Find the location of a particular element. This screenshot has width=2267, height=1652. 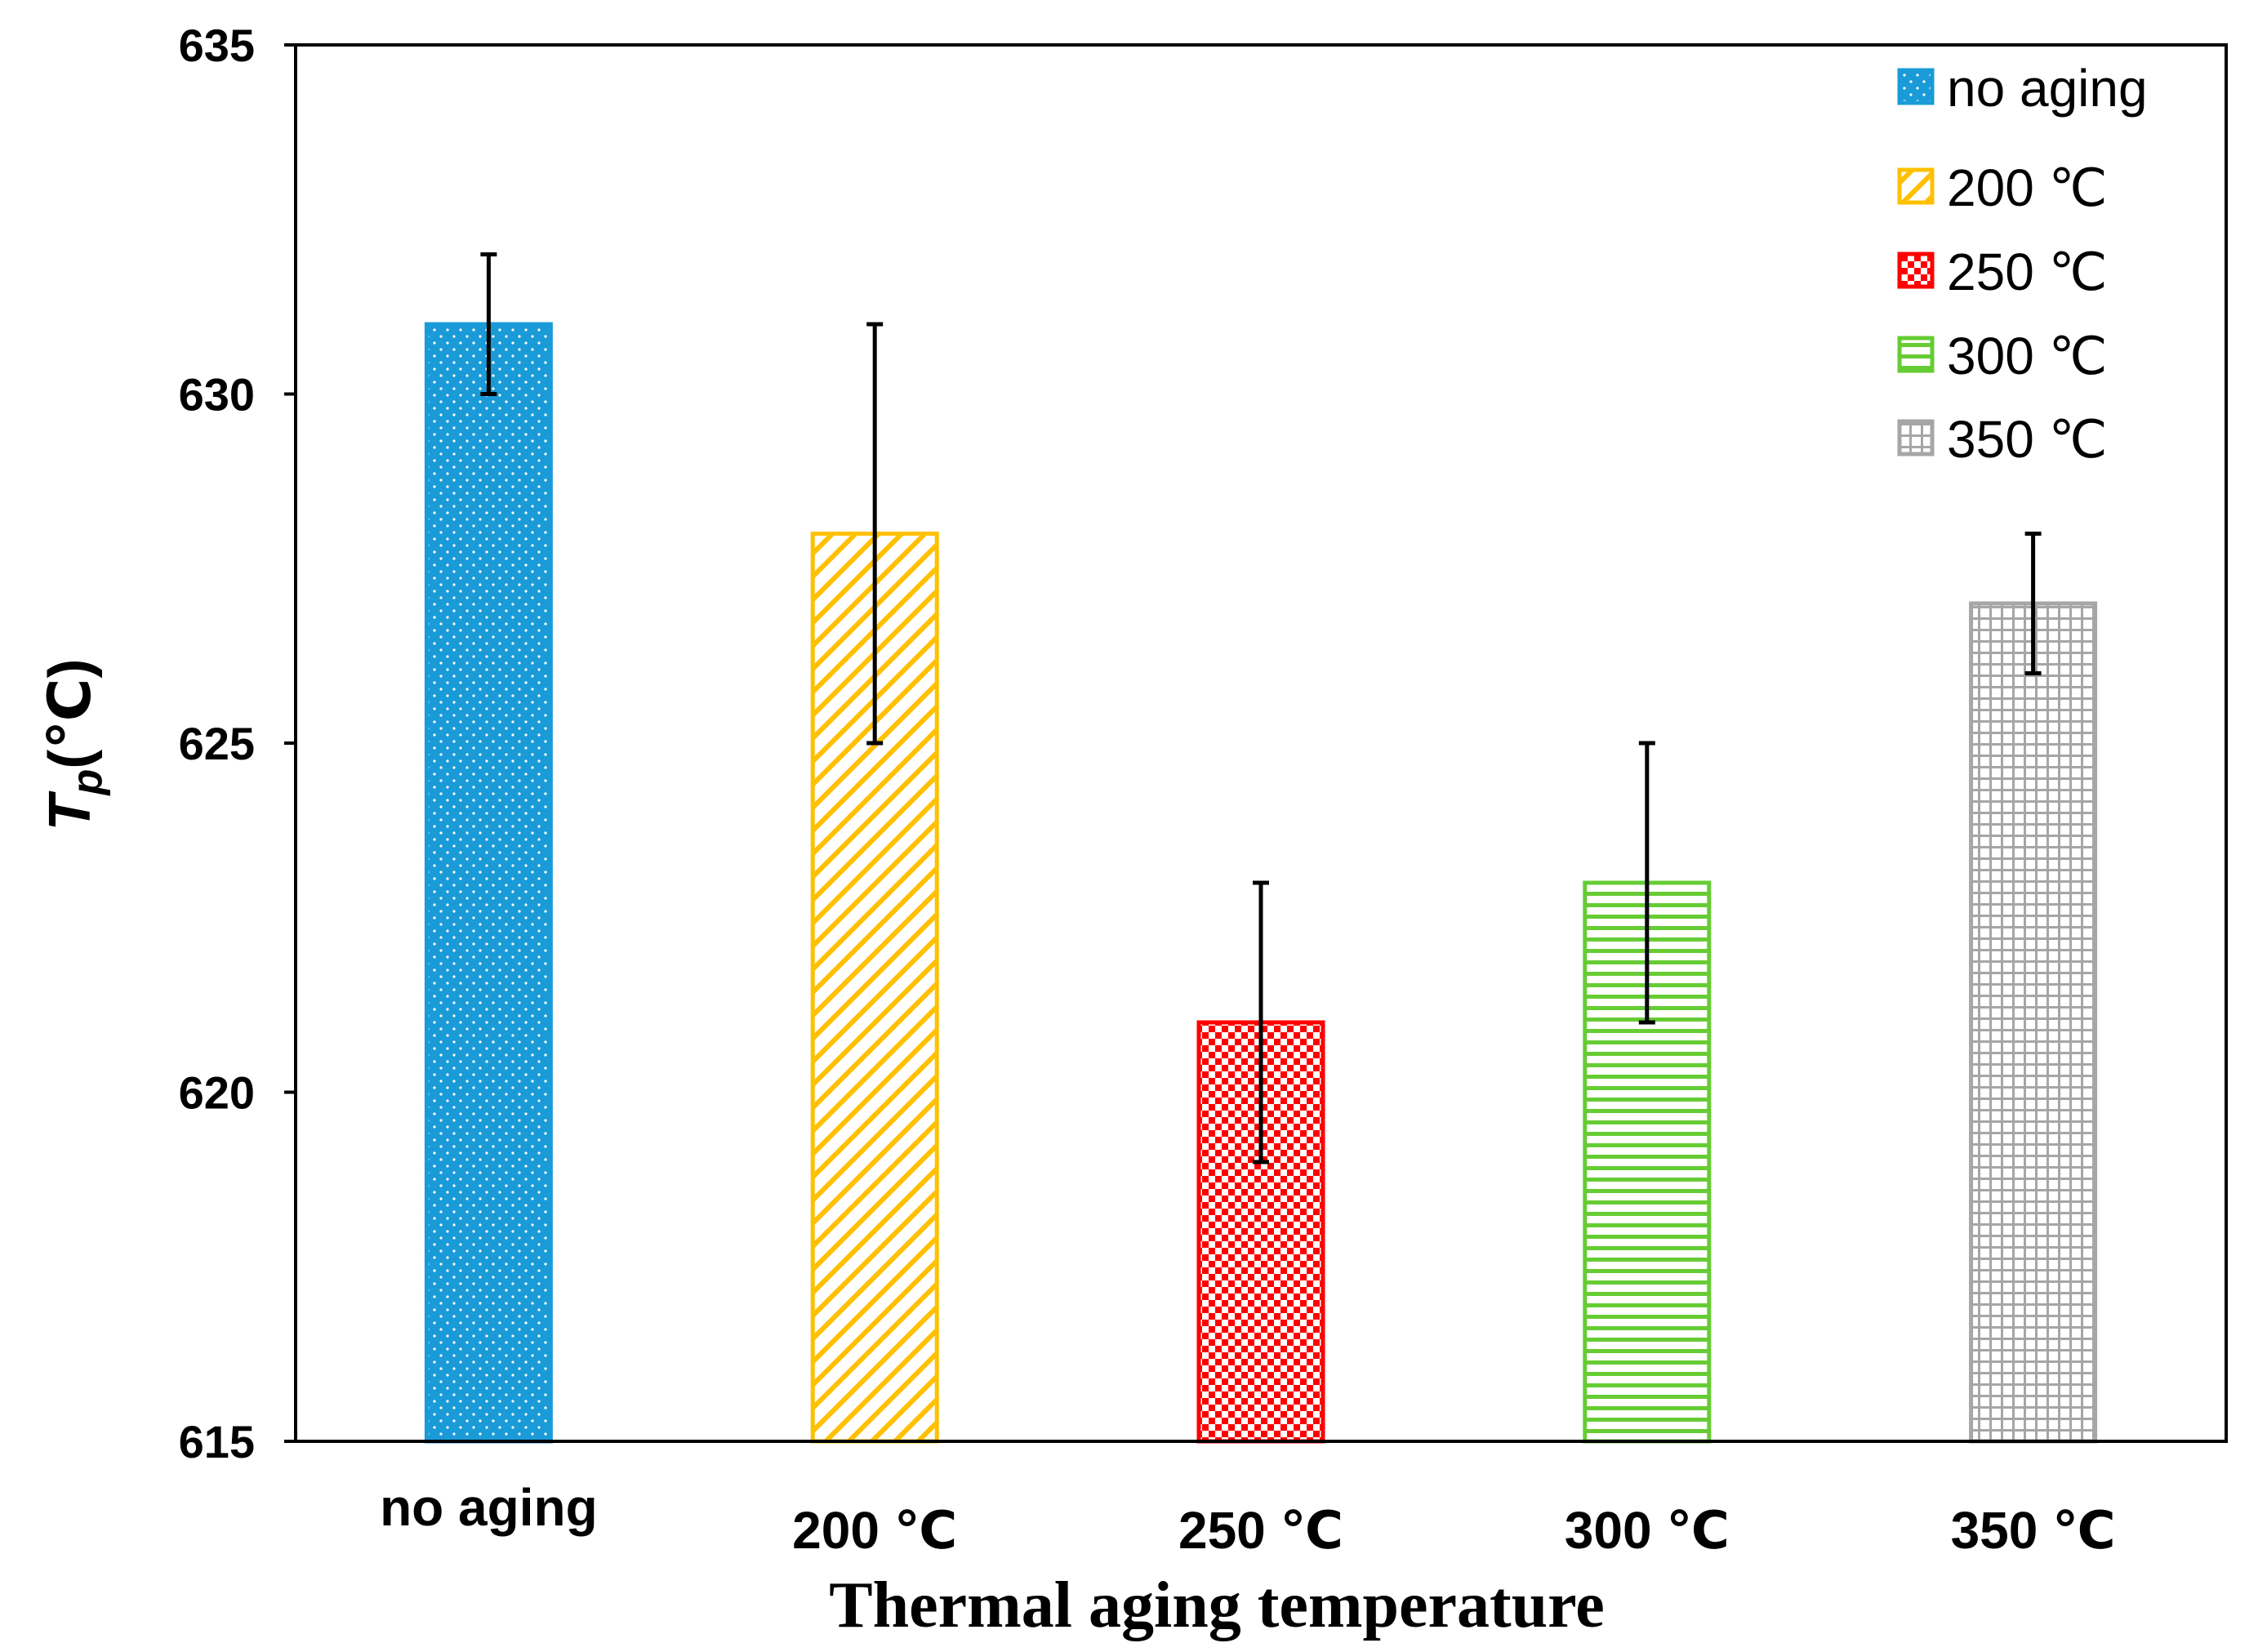

legend-item-1: no aging is located at coordinates (2023, 88).